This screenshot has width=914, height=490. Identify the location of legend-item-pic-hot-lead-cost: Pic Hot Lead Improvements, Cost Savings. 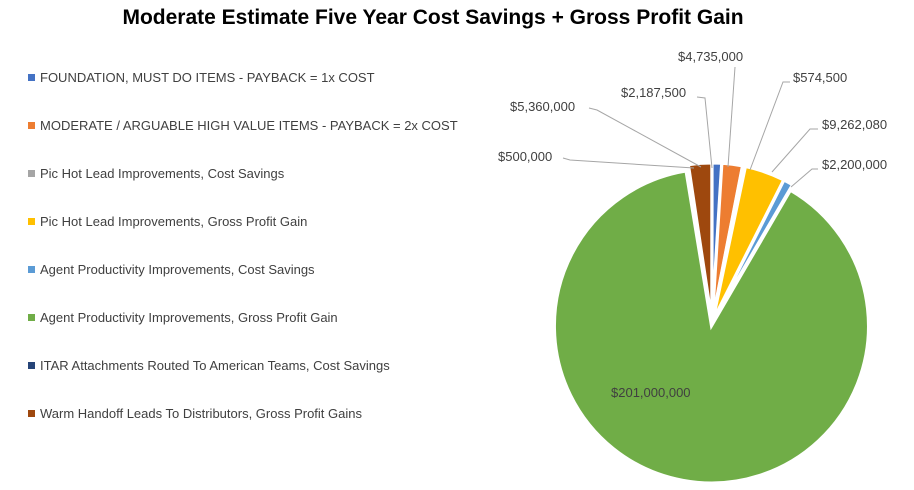
(156, 174).